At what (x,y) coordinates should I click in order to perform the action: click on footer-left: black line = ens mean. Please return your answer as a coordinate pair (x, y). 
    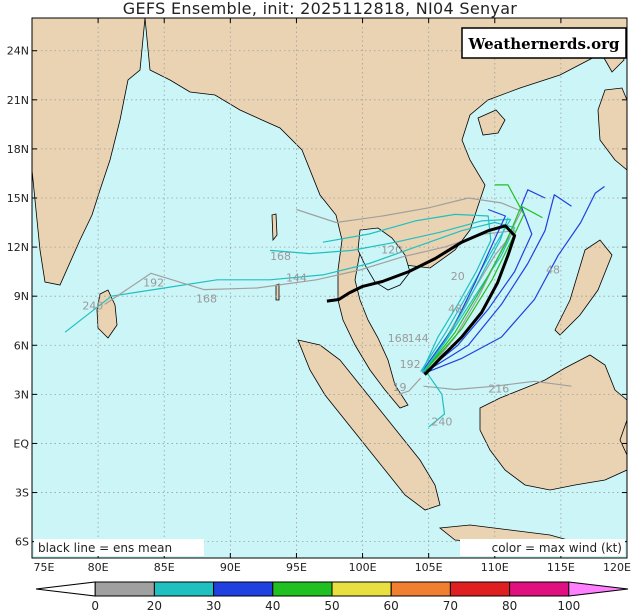
    Looking at the image, I should click on (119, 547).